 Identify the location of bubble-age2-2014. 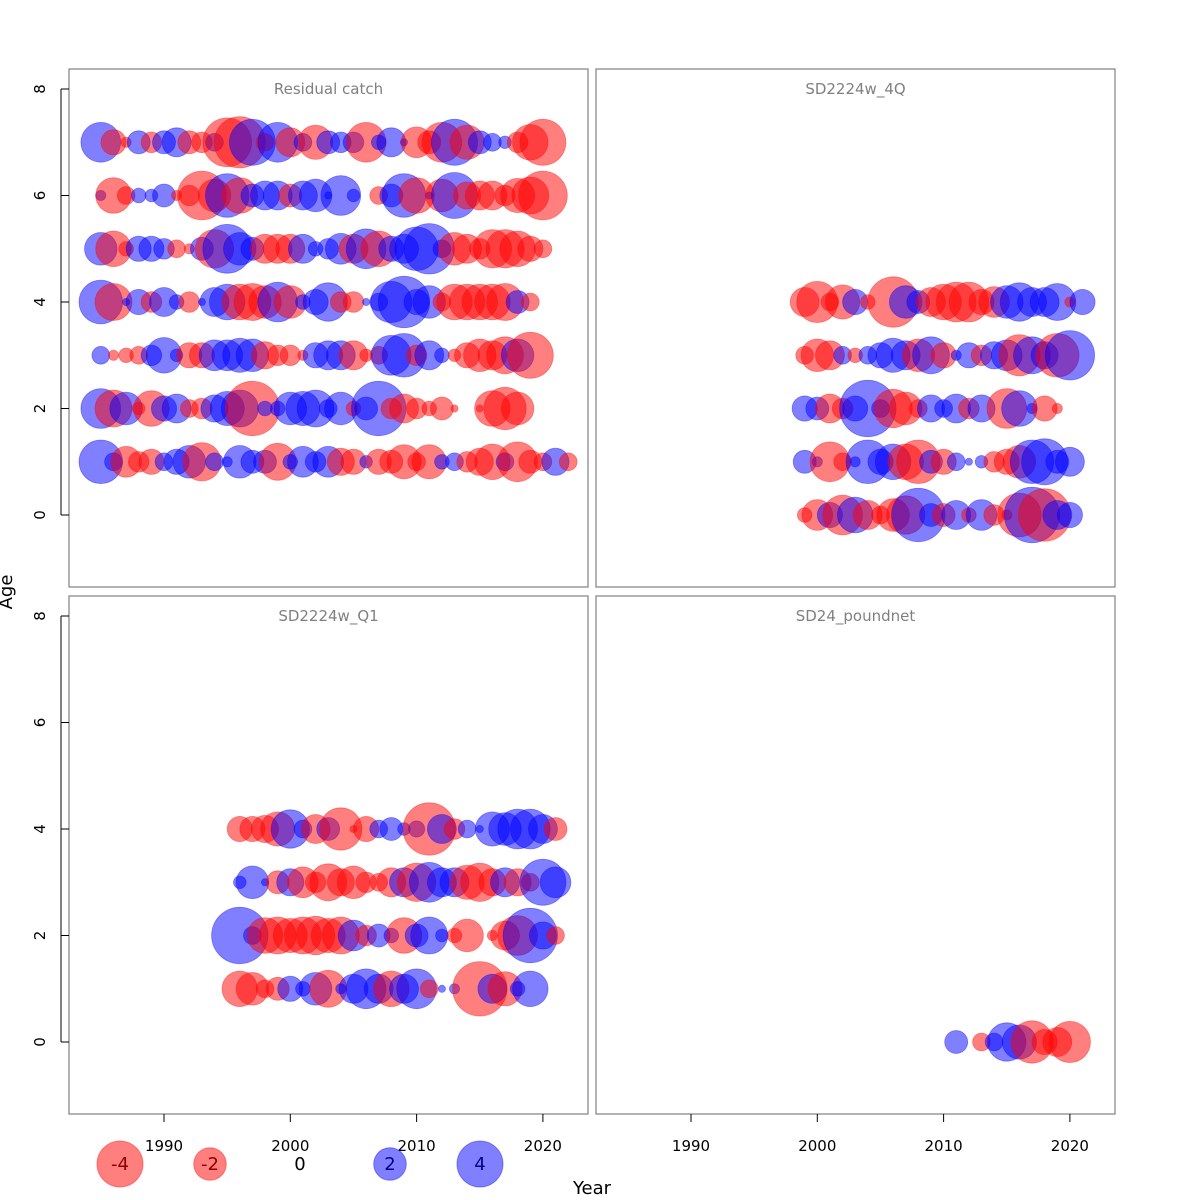
(467, 935).